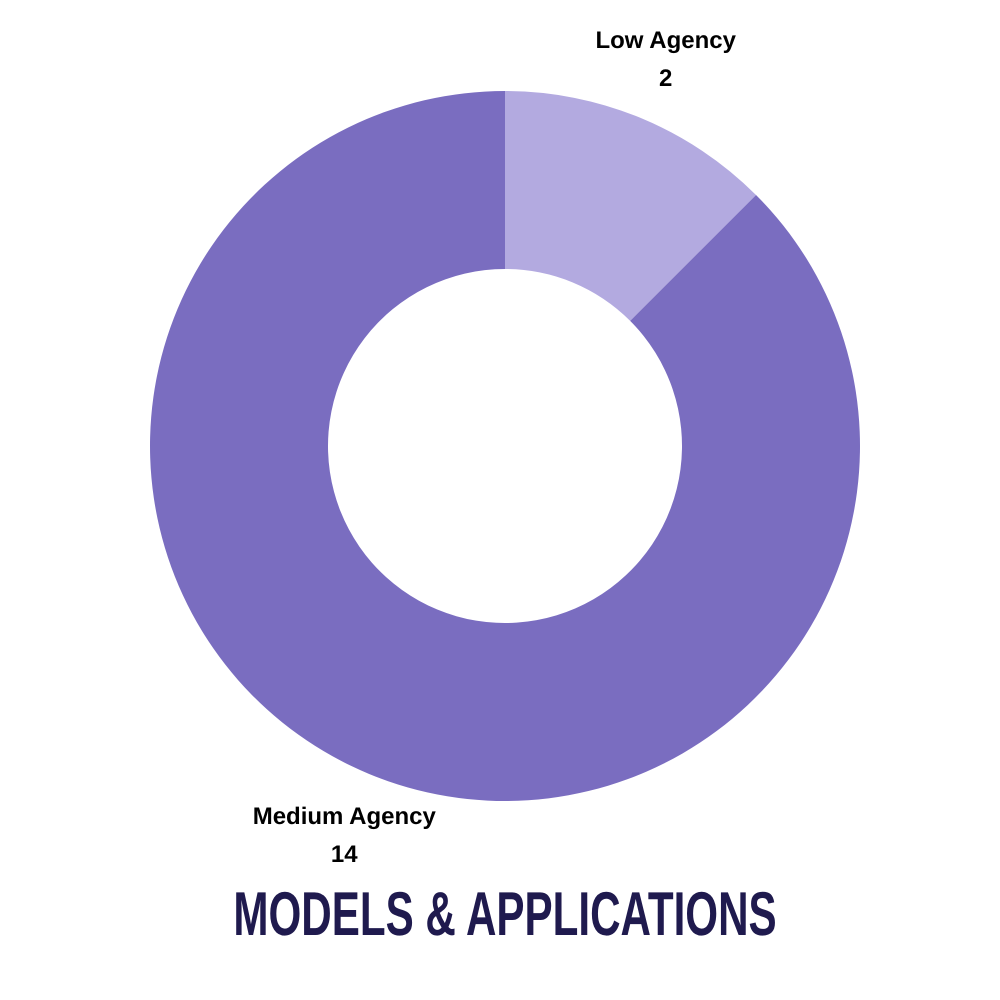 The height and width of the screenshot is (1000, 1000). Describe the element at coordinates (344, 854) in the screenshot. I see `data-label: 14` at that location.